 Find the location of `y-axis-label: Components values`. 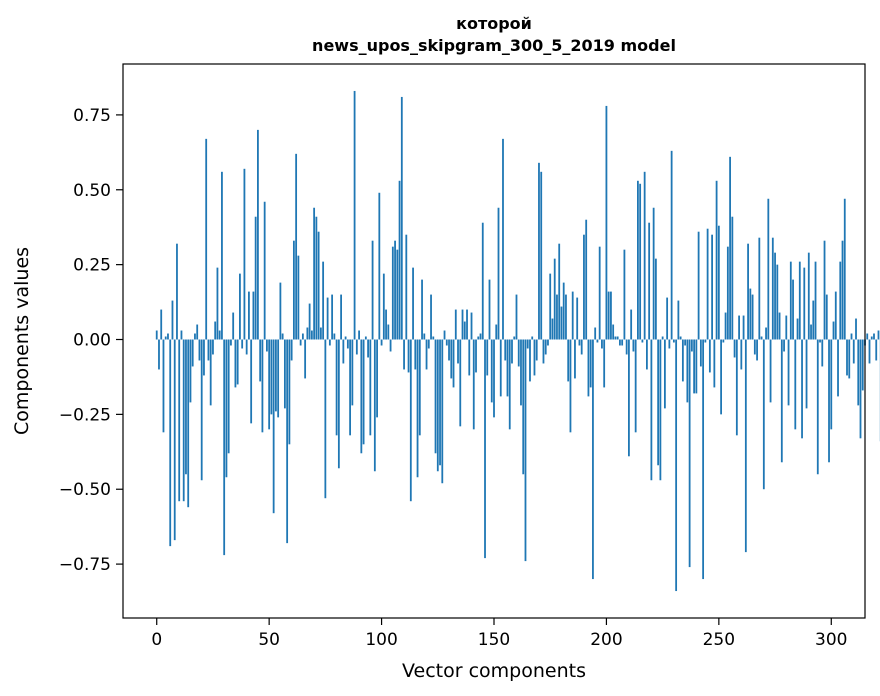

y-axis-label: Components values is located at coordinates (22, 341).